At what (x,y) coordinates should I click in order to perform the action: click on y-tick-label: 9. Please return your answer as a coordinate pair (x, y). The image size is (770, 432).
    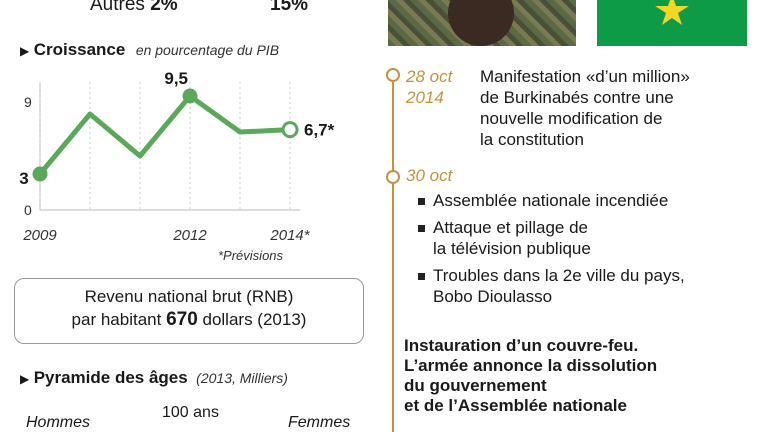
    Looking at the image, I should click on (28, 102).